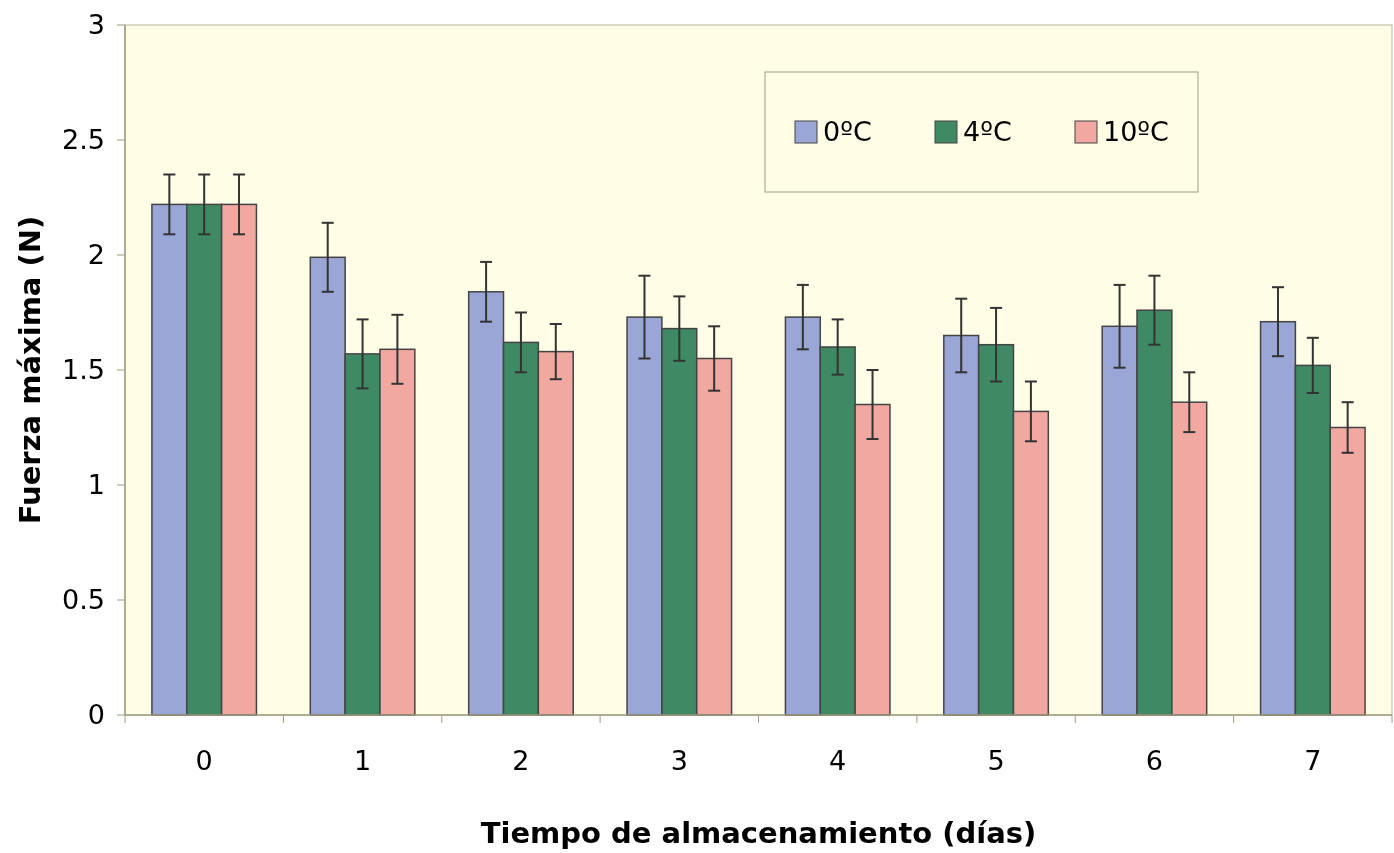 Image resolution: width=1394 pixels, height=853 pixels. I want to click on y-tick-label: 2.5, so click(83, 140).